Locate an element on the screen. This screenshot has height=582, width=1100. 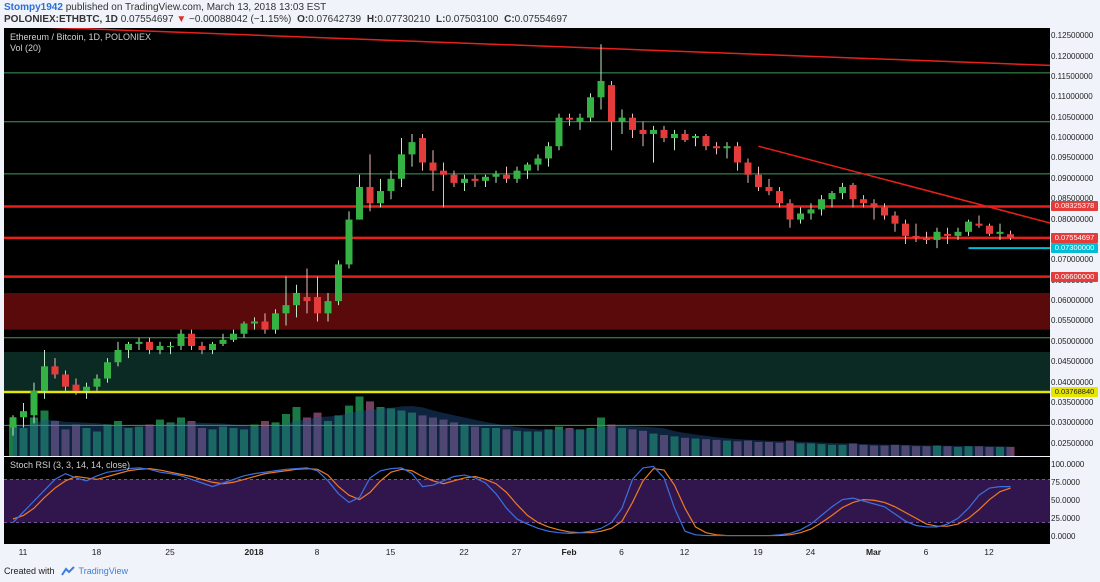
time-tick-label: 12 is located at coordinates (989, 552).